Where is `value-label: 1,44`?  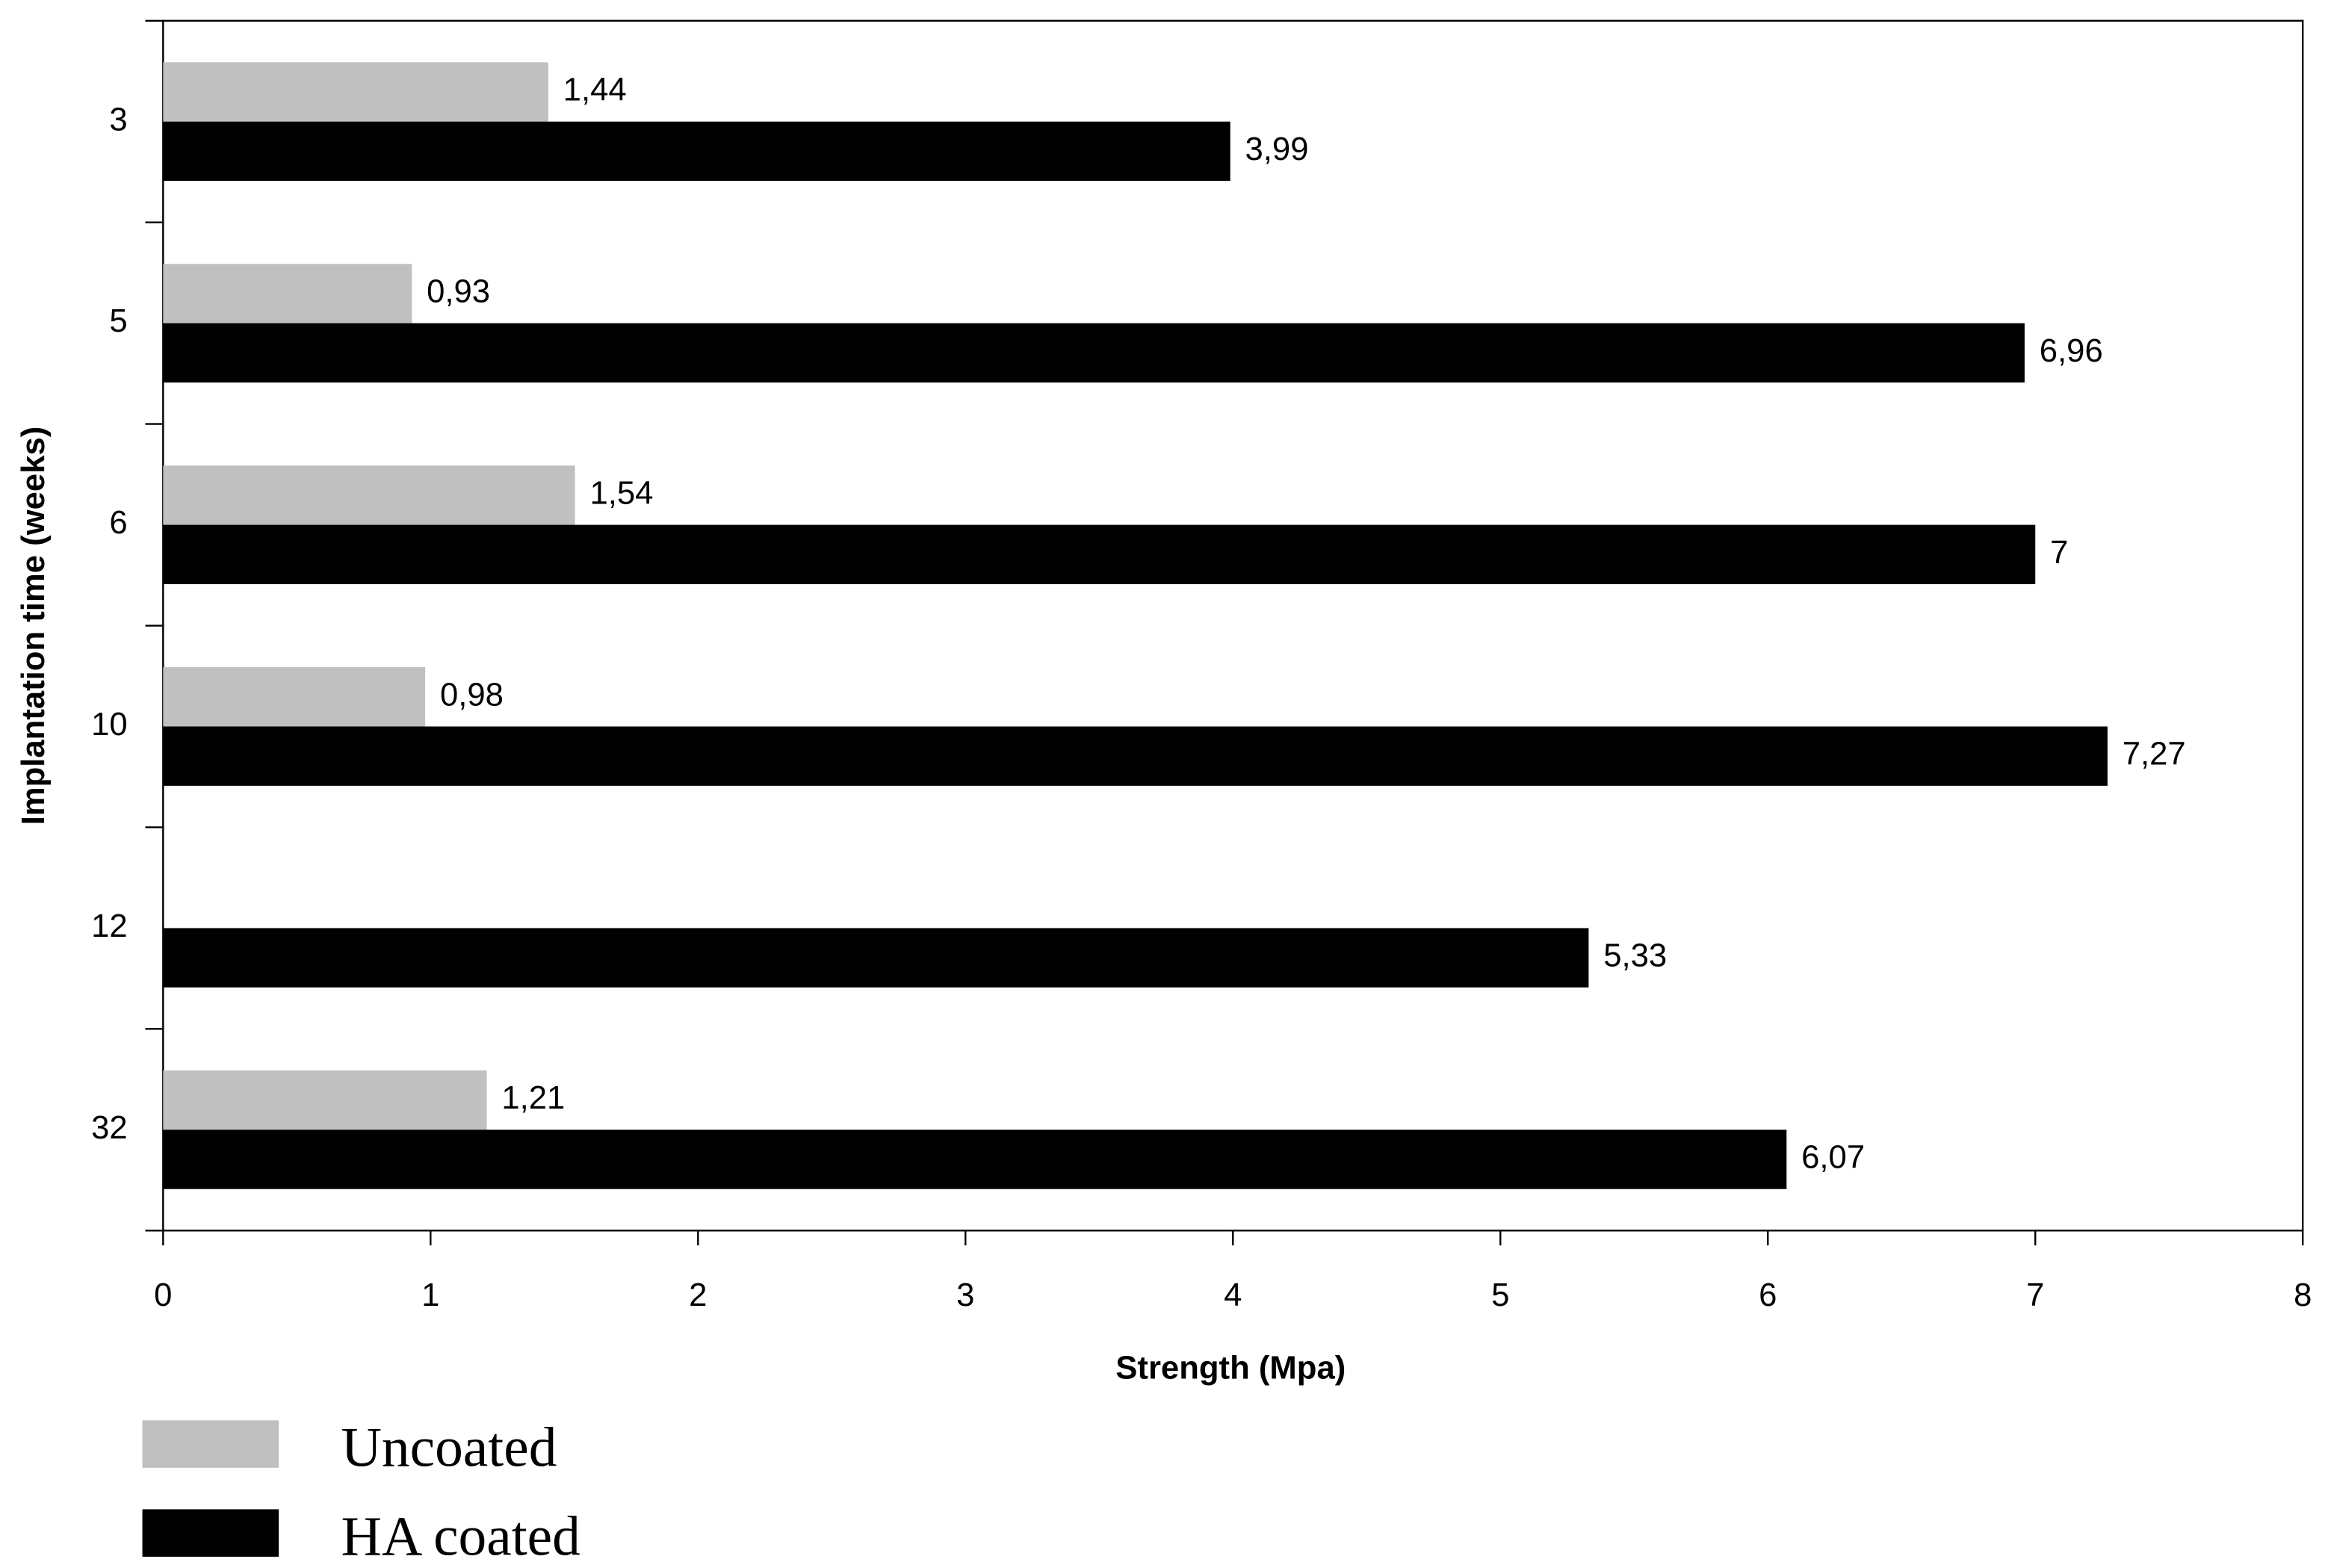 value-label: 1,44 is located at coordinates (595, 90).